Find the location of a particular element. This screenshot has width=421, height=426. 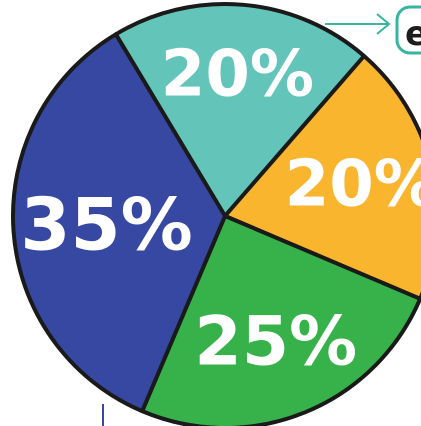

slice-label-1: 20% is located at coordinates (237, 75).